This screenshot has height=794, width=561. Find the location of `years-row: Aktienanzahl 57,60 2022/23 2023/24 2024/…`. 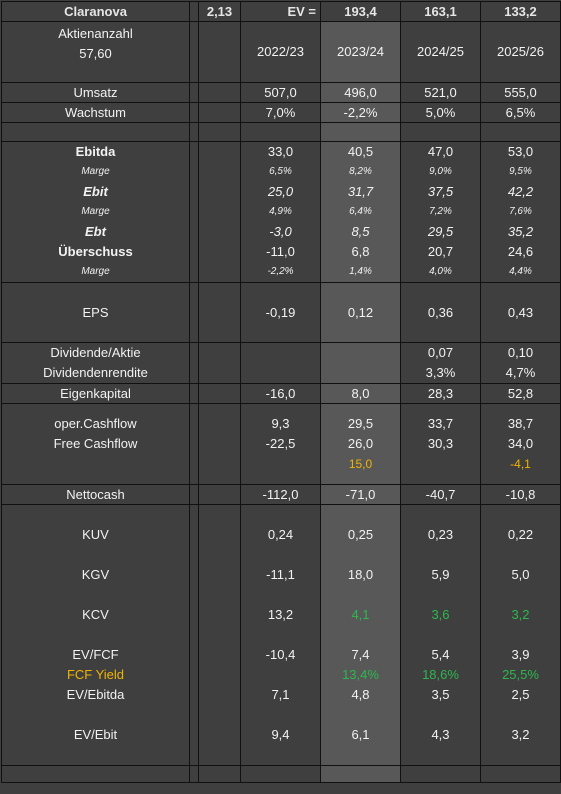

years-row: Aktienanzahl 57,60 2022/23 2023/24 2024/… is located at coordinates (281, 52).